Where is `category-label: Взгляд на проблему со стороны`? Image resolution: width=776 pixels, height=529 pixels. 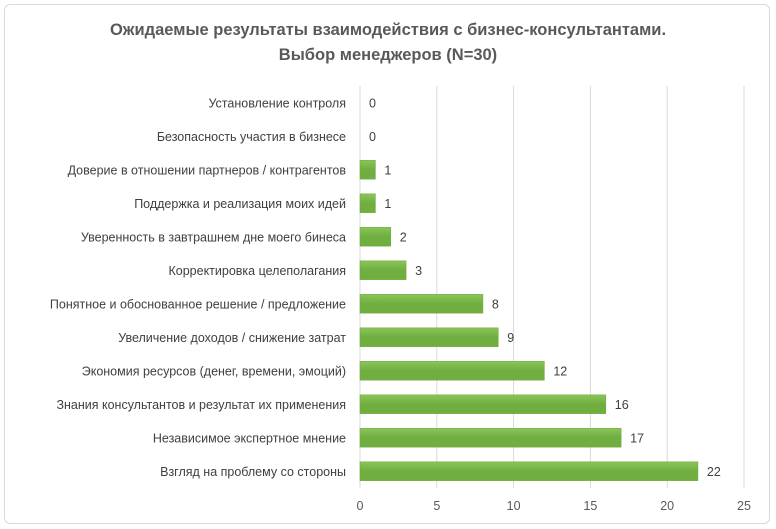
category-label: Взгляд на проблему со стороны is located at coordinates (253, 472).